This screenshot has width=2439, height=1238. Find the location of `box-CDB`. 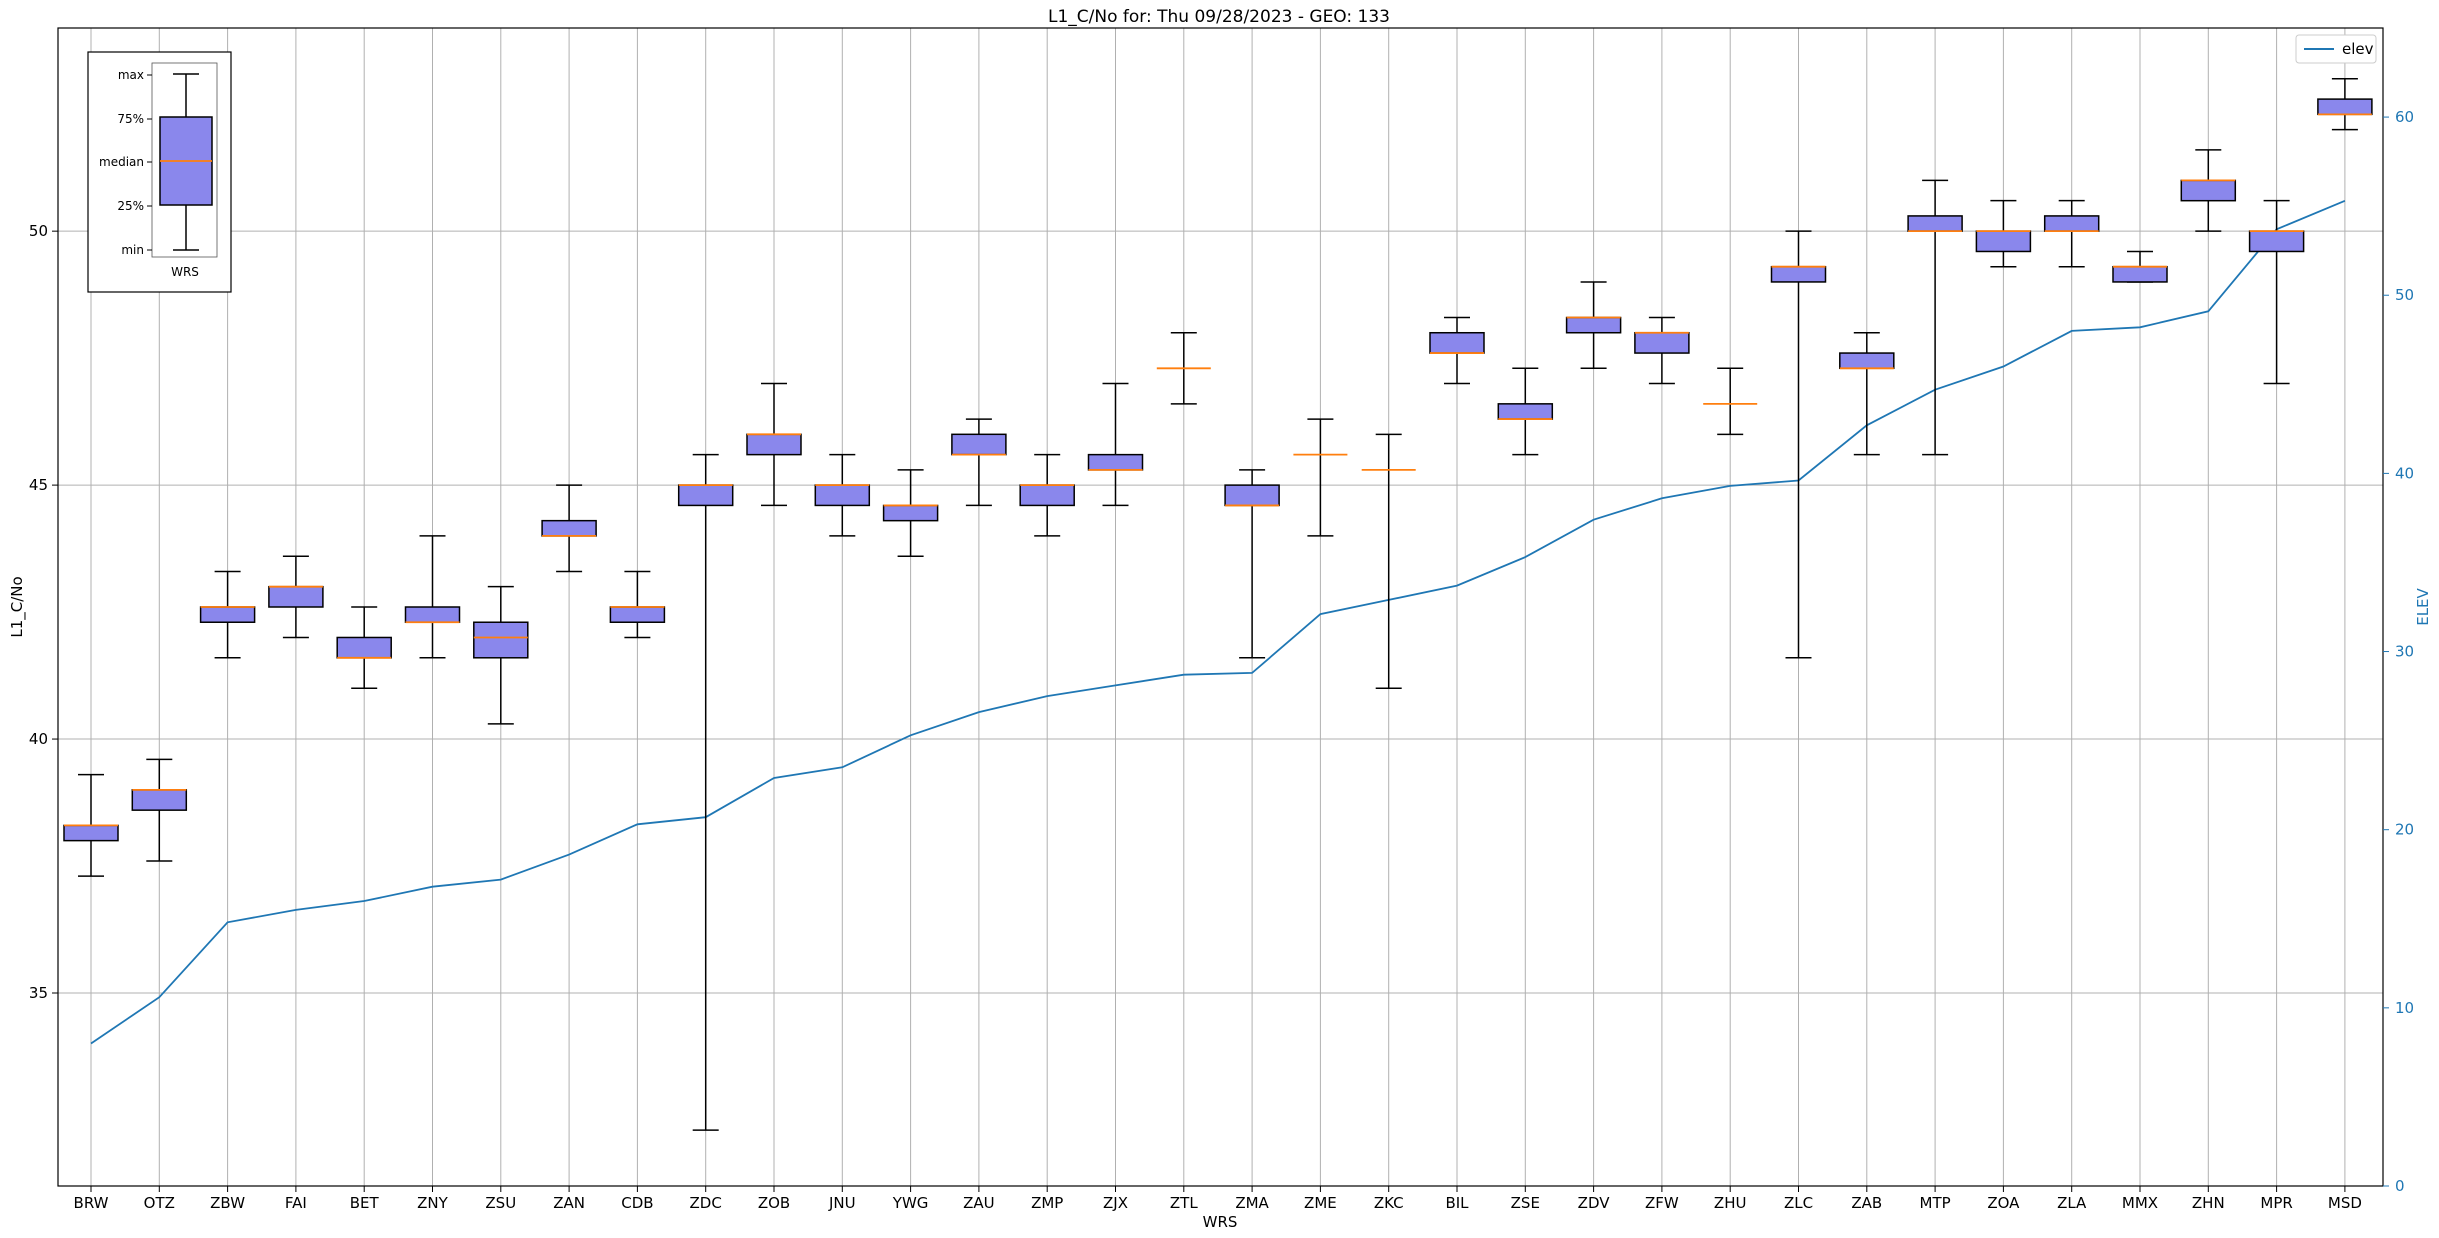

box-CDB is located at coordinates (637, 604).